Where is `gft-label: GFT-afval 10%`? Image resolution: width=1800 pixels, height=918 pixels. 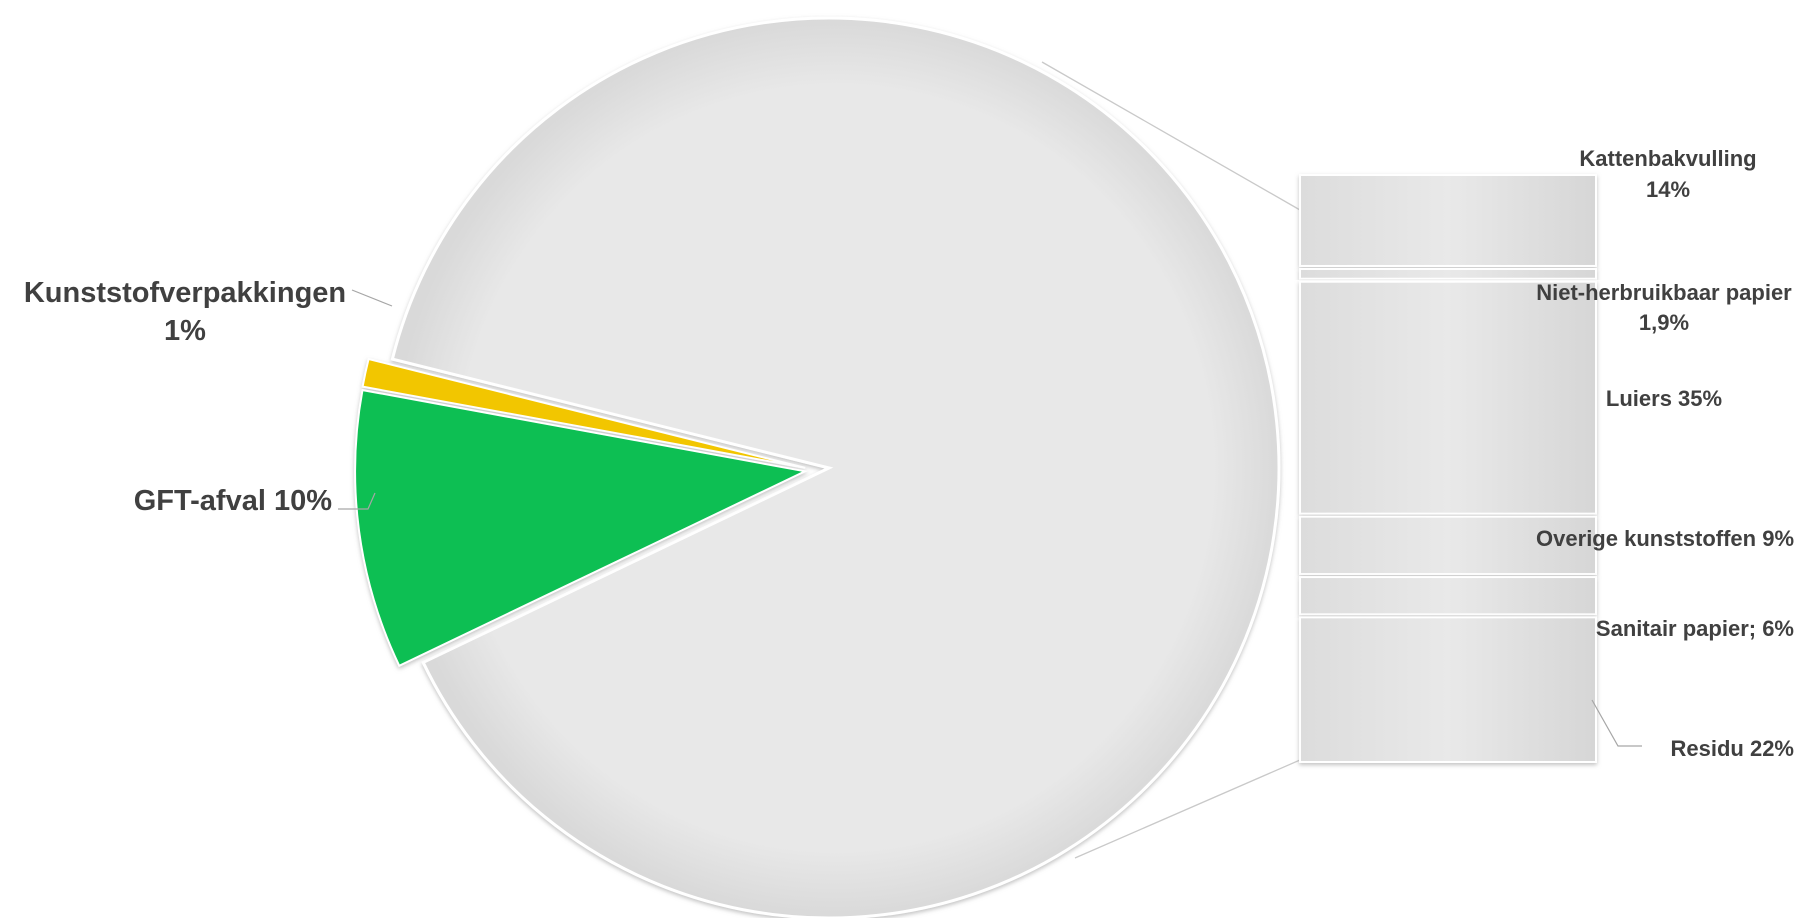 gft-label: GFT-afval 10% is located at coordinates (233, 501).